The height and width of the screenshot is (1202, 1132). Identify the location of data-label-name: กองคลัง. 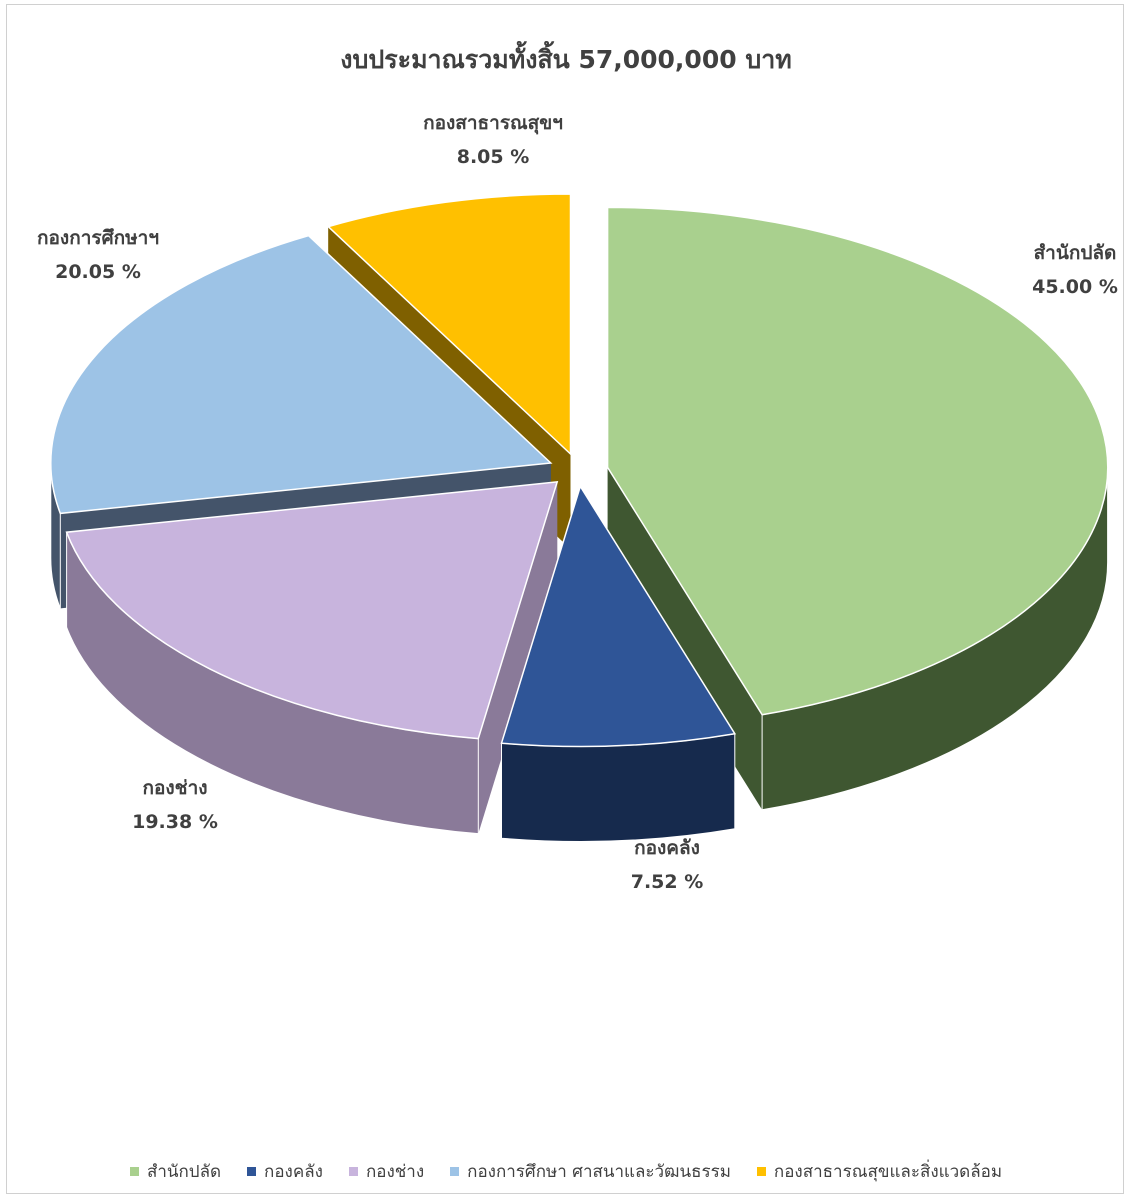
(667, 848).